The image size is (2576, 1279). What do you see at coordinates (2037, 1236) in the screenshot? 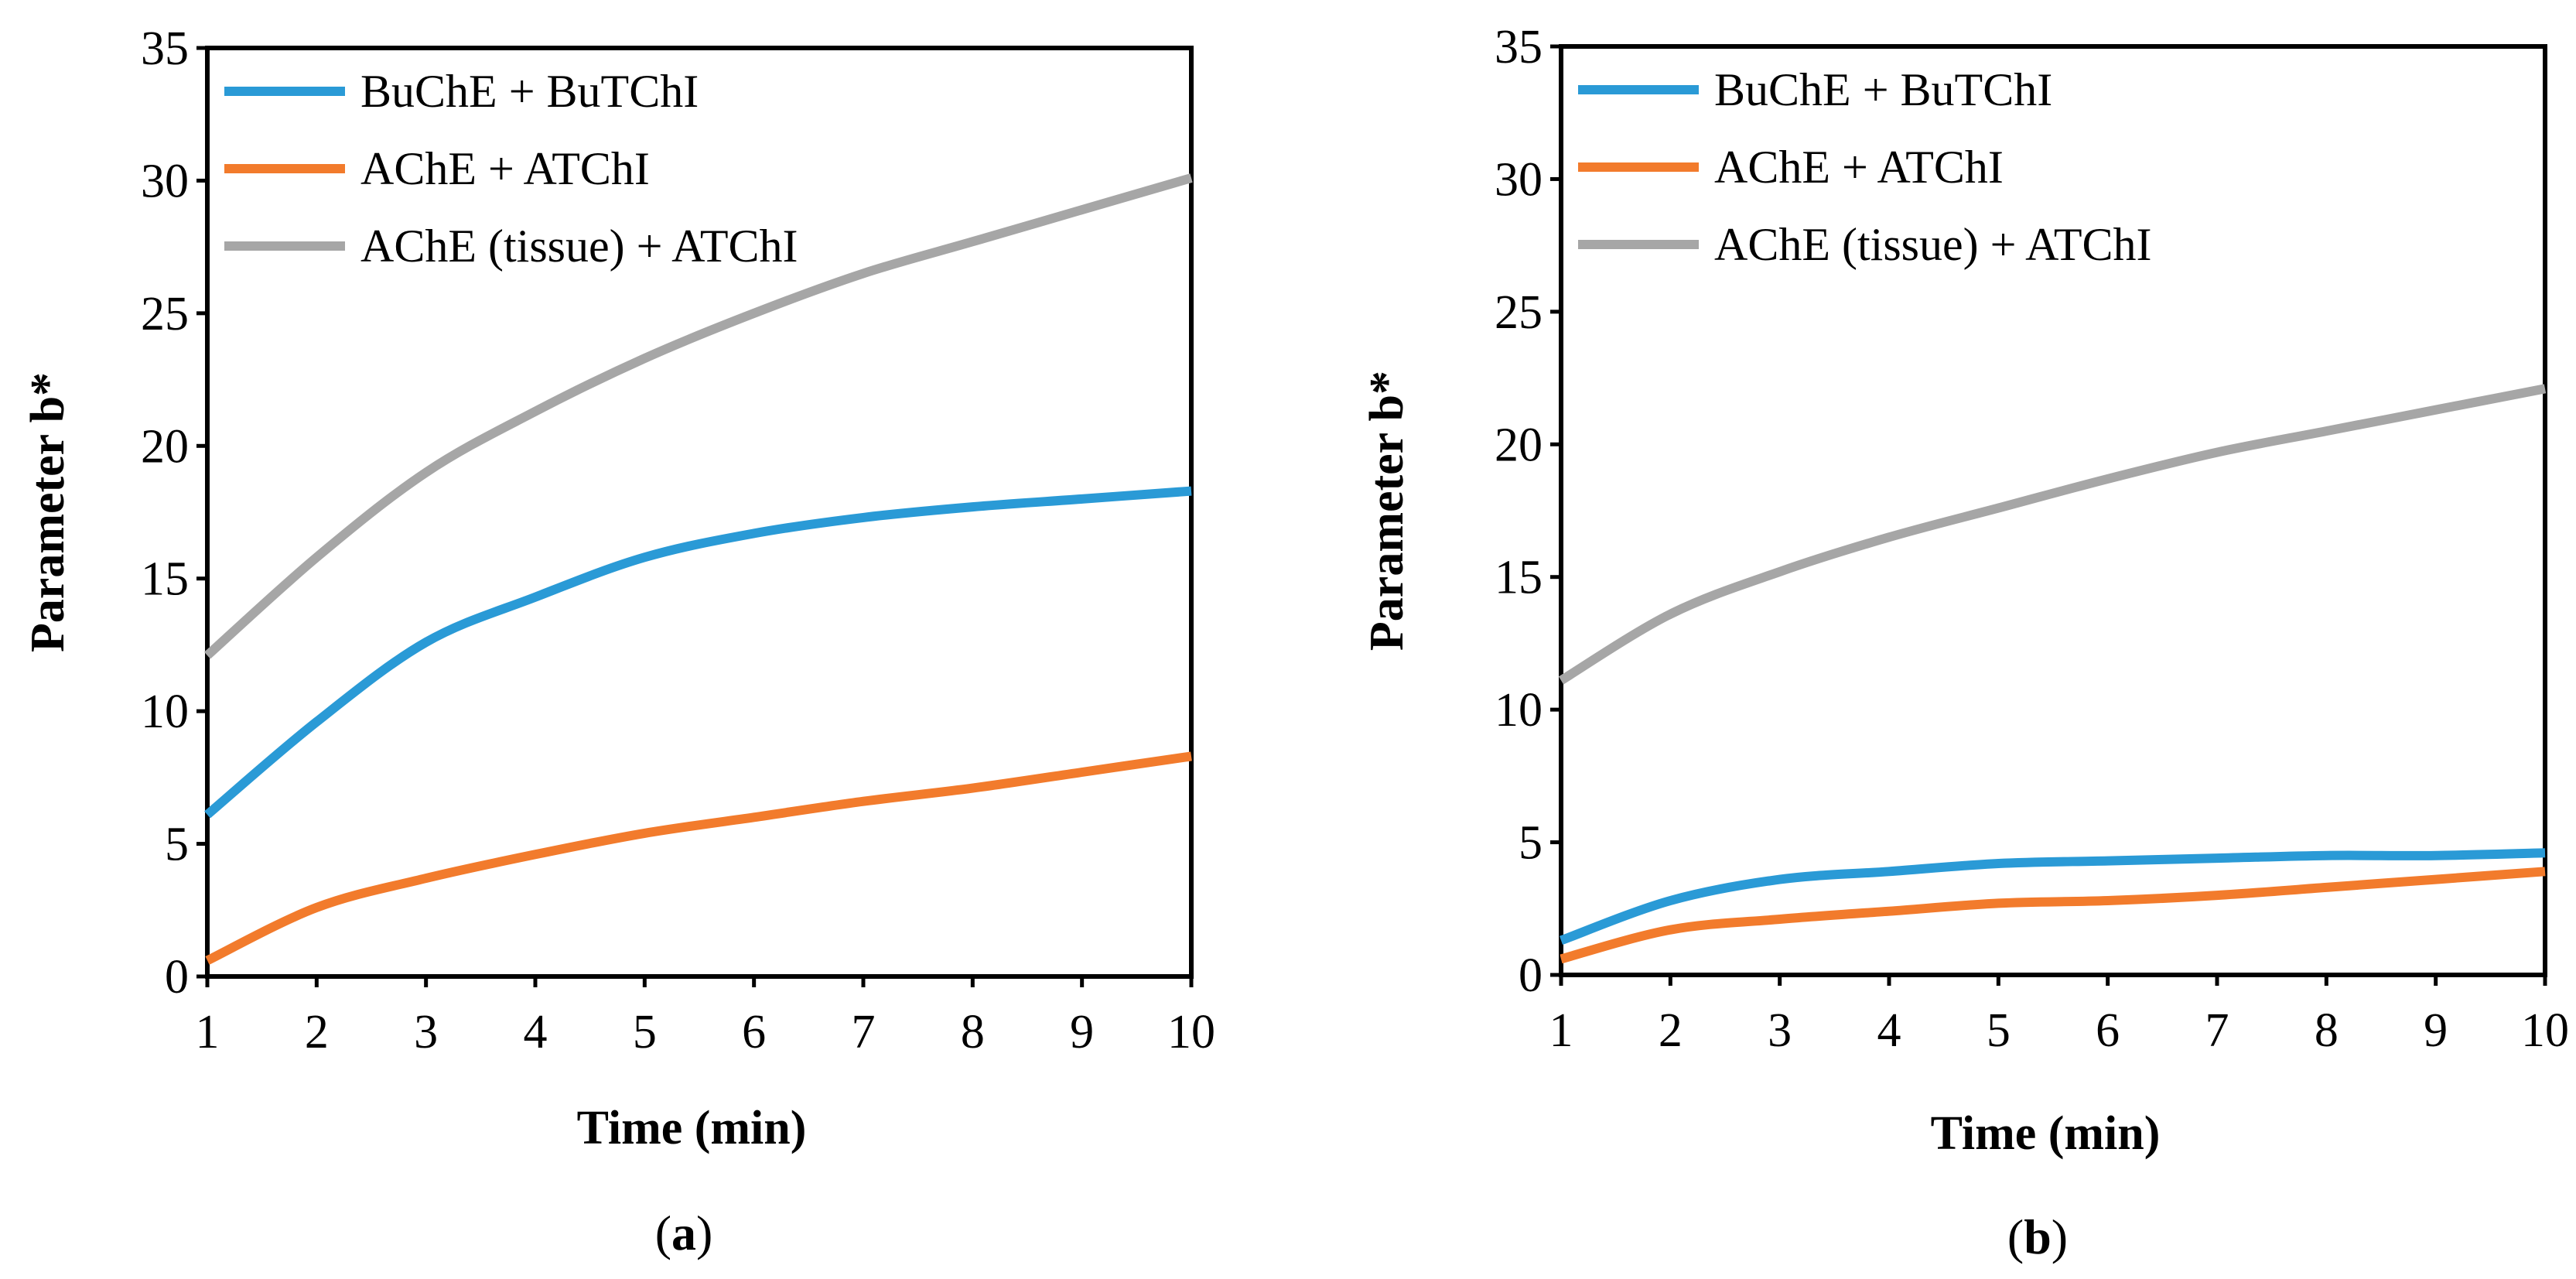
I see `panel-label: (b)` at bounding box center [2037, 1236].